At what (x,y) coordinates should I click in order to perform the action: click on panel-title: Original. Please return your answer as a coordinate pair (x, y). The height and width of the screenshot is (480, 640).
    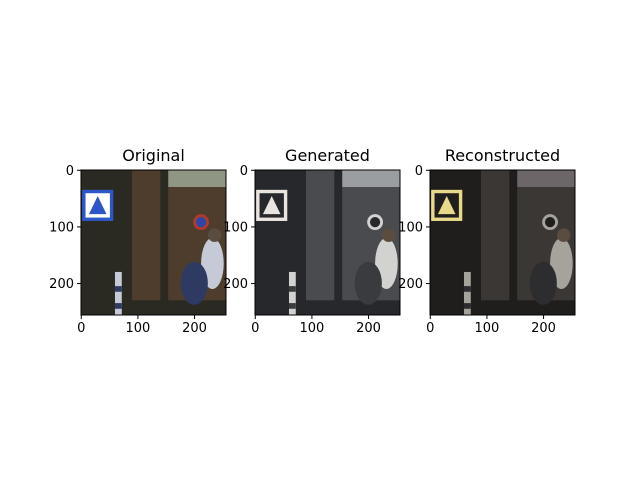
    Looking at the image, I should click on (153, 155).